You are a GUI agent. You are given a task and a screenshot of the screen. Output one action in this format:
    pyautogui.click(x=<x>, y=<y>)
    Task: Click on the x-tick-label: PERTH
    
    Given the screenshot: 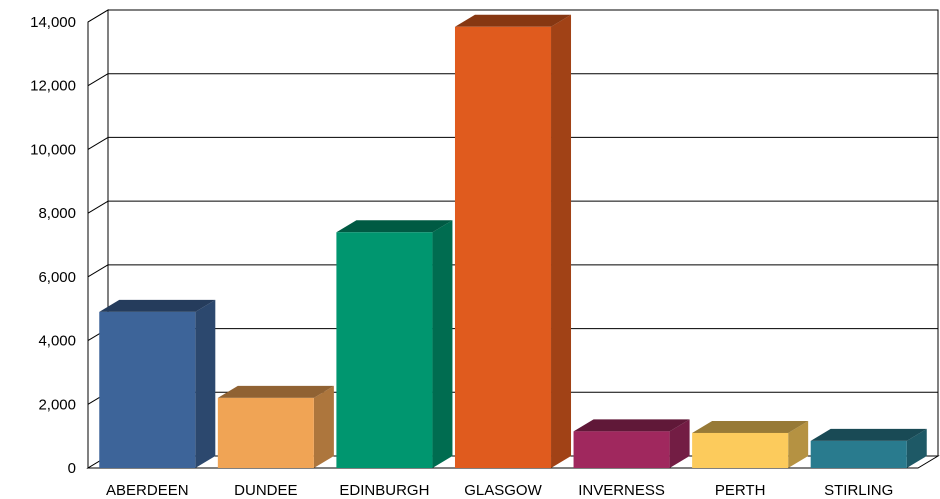 What is the action you would take?
    pyautogui.click(x=740, y=490)
    